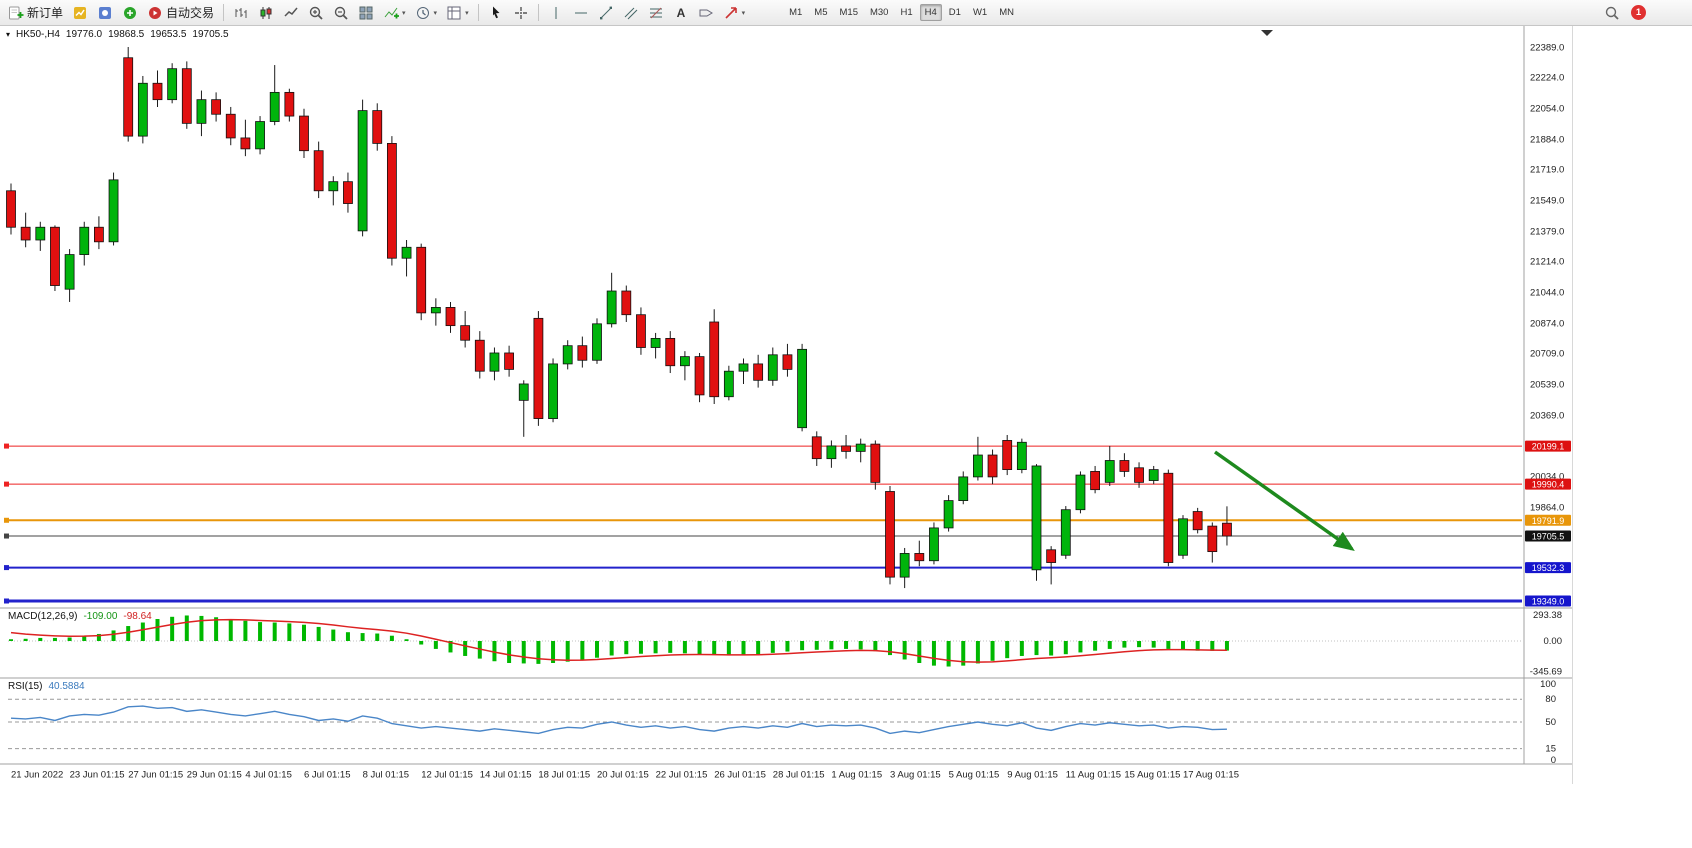 The image size is (1692, 848). Describe the element at coordinates (1612, 12) in the screenshot. I see `search-button` at that location.